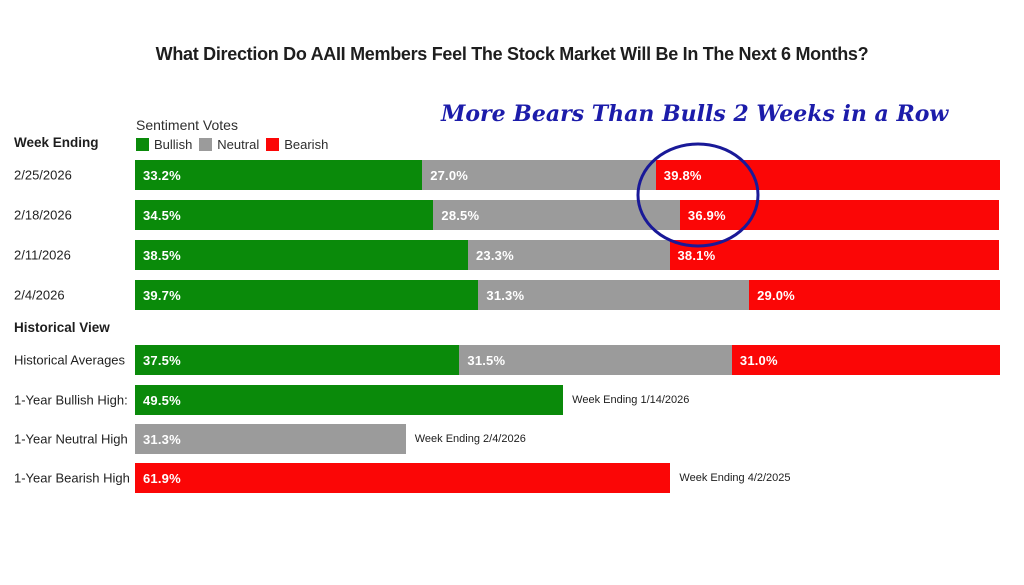 The image size is (1024, 585). What do you see at coordinates (306, 144) in the screenshot?
I see `legend-label: Bearish` at bounding box center [306, 144].